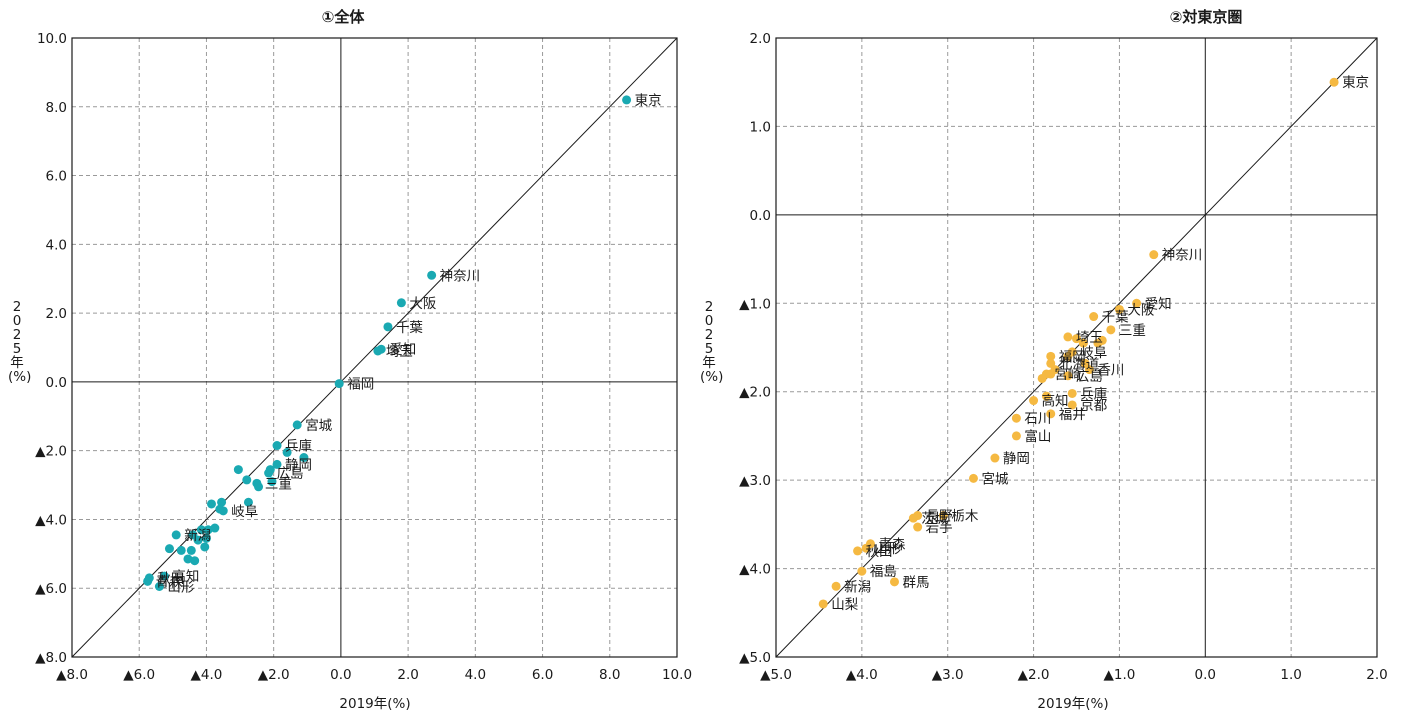 This screenshot has width=1405, height=714. Describe the element at coordinates (542, 675) in the screenshot. I see `x-tick-label: 6.0` at that location.